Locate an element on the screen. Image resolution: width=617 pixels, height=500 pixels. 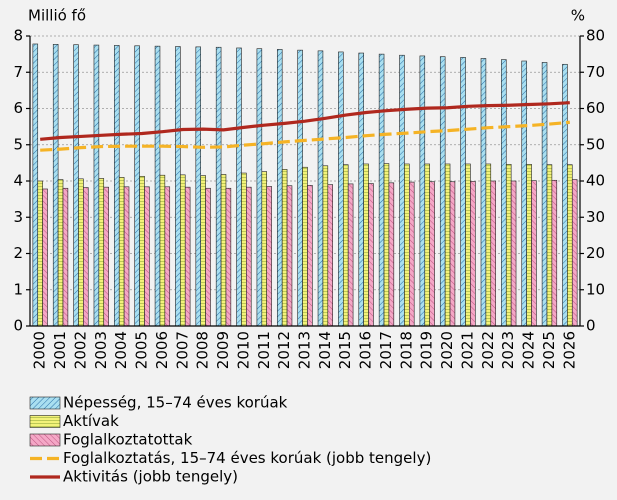
y-tick-label: 6 is located at coordinates (18, 108).